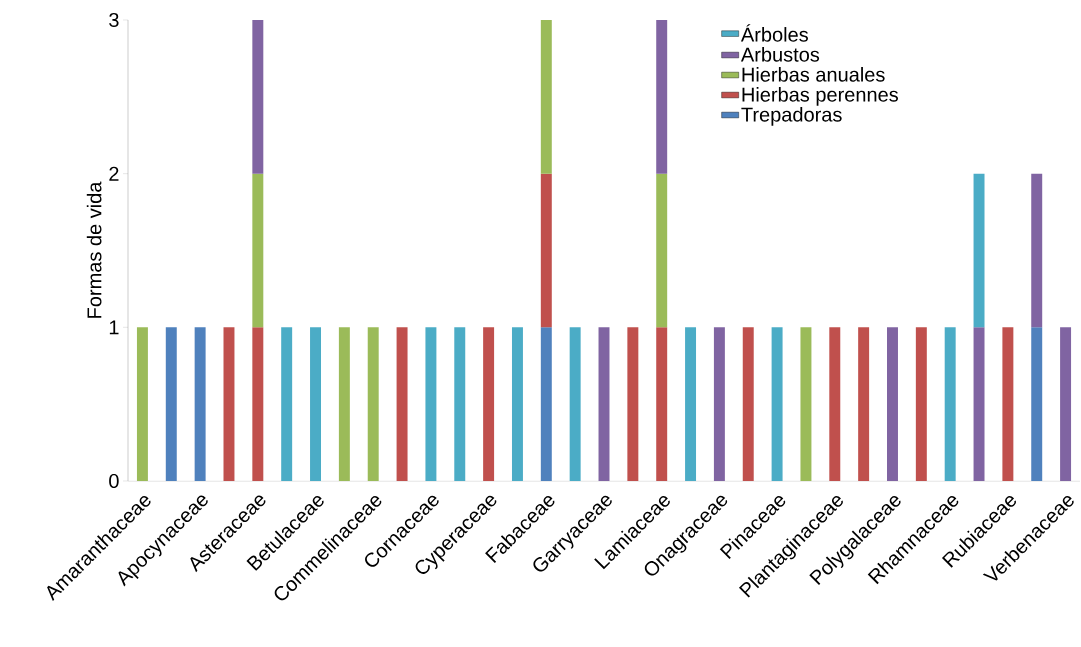 Image resolution: width=1081 pixels, height=647 pixels. What do you see at coordinates (114, 20) in the screenshot?
I see `y-tick-label: 3` at bounding box center [114, 20].